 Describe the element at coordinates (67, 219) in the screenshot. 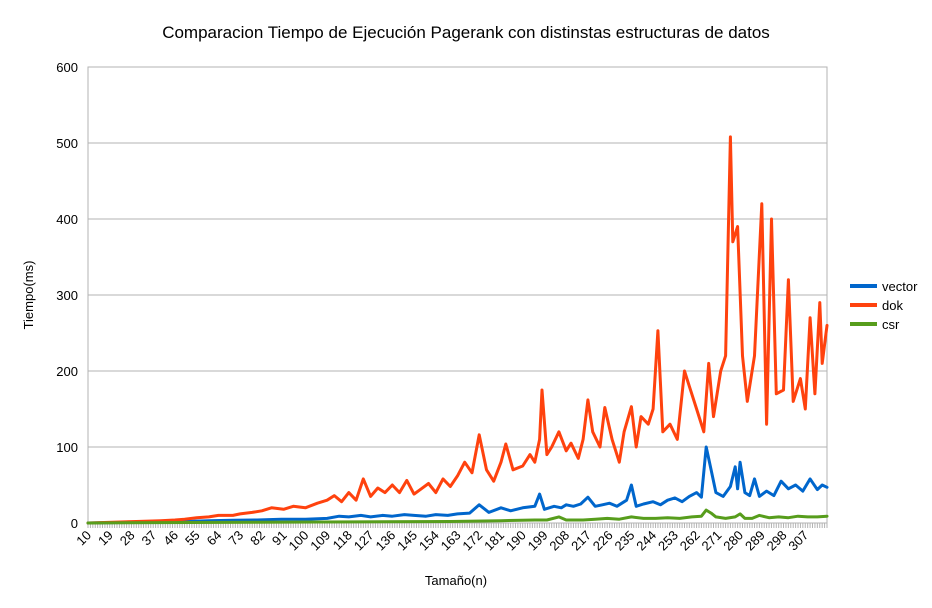

I see `y-tick-label: 400` at that location.